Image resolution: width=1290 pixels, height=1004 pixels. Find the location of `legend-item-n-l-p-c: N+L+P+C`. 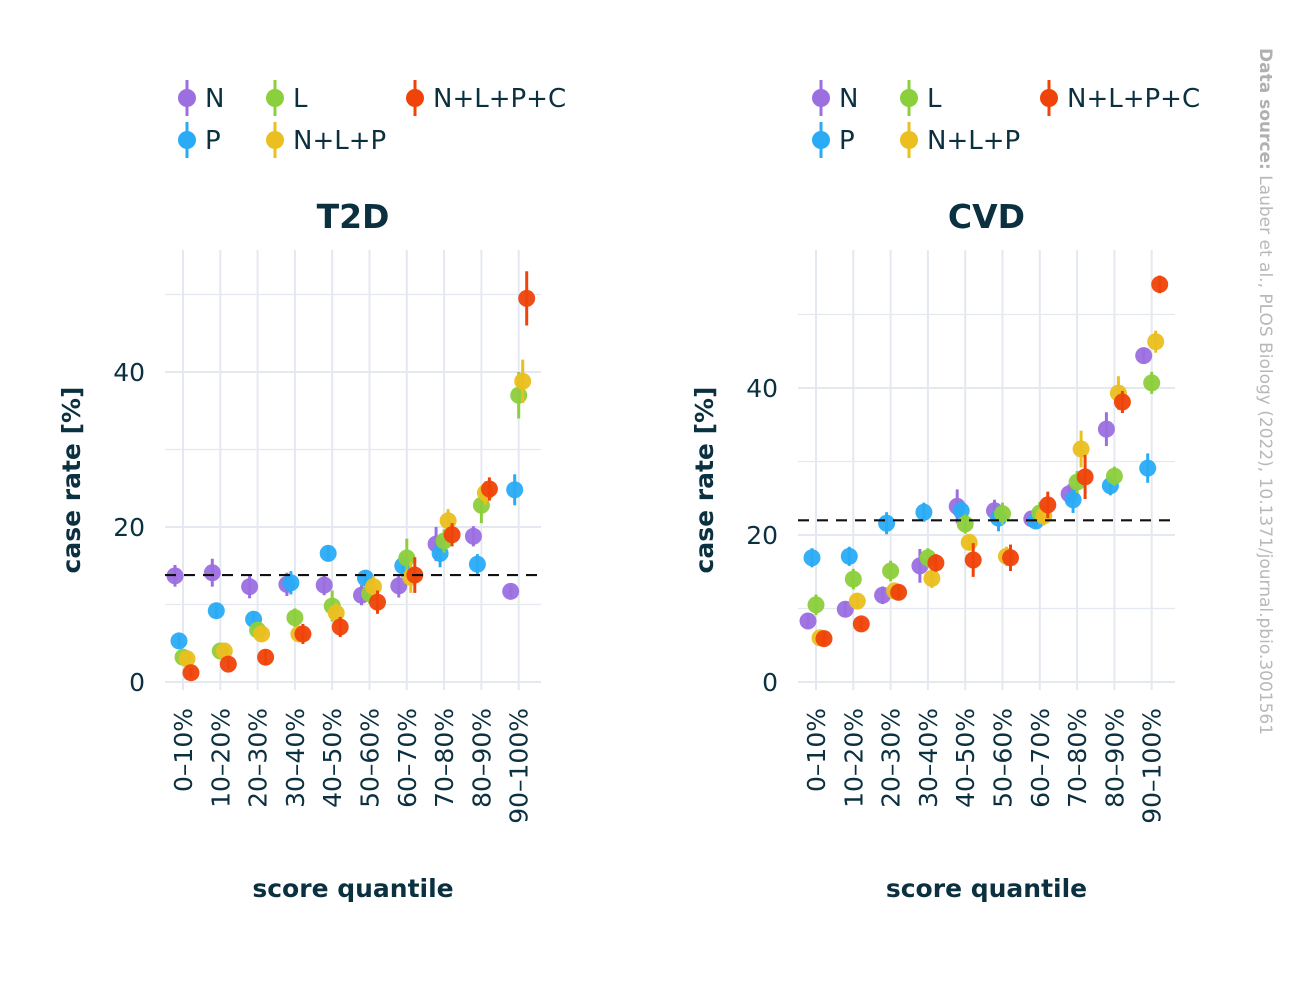

legend-item-n-l-p-c: N+L+P+C is located at coordinates (1120, 98).